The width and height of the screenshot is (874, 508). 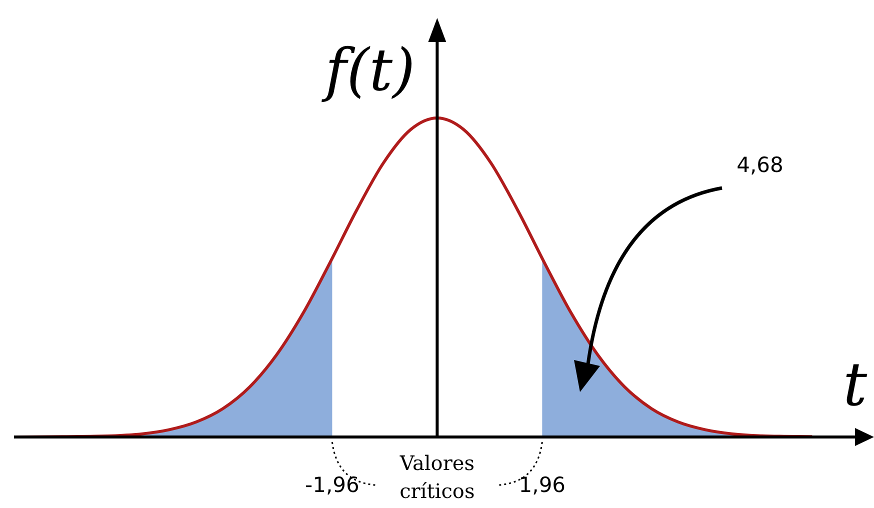 What do you see at coordinates (855, 385) in the screenshot?
I see `x-axis-title: t` at bounding box center [855, 385].